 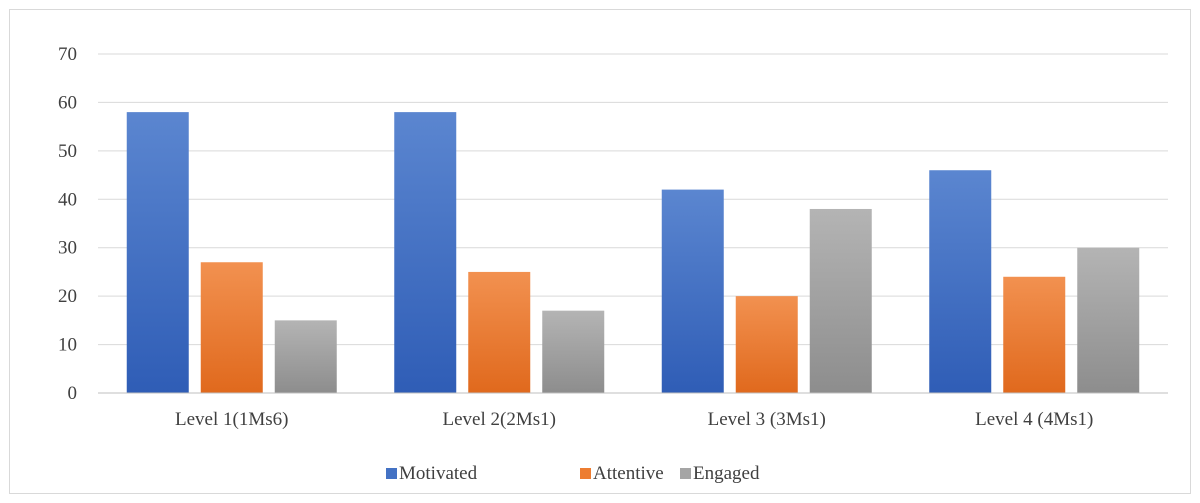 I want to click on y-tick-label: 70, so click(x=67, y=54).